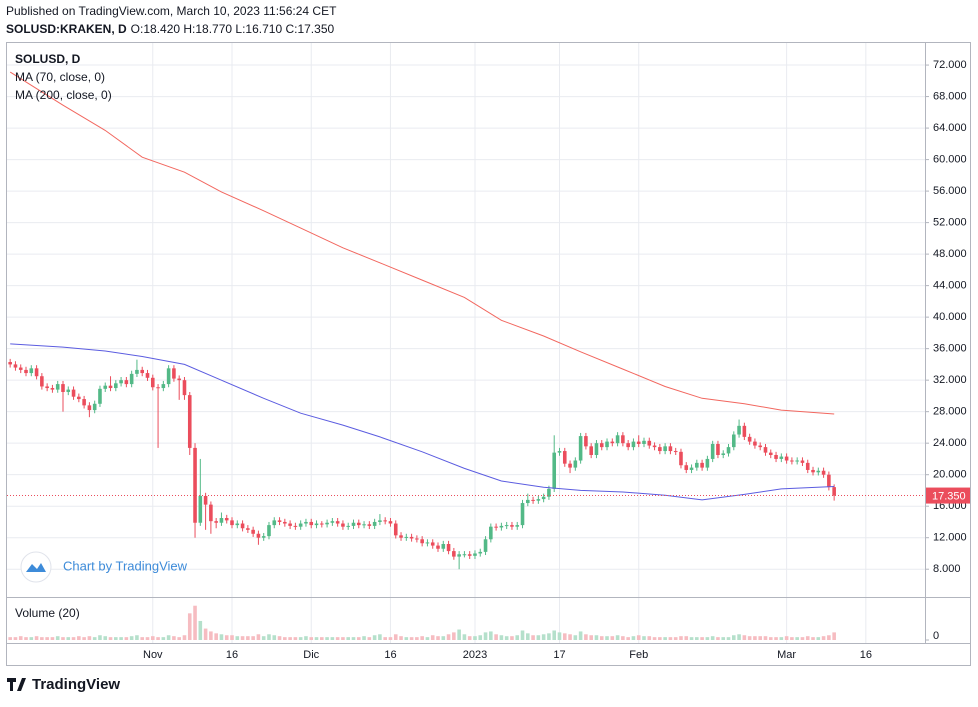  I want to click on symbol: SOLUSD:KRAKEN, D, so click(66, 29).